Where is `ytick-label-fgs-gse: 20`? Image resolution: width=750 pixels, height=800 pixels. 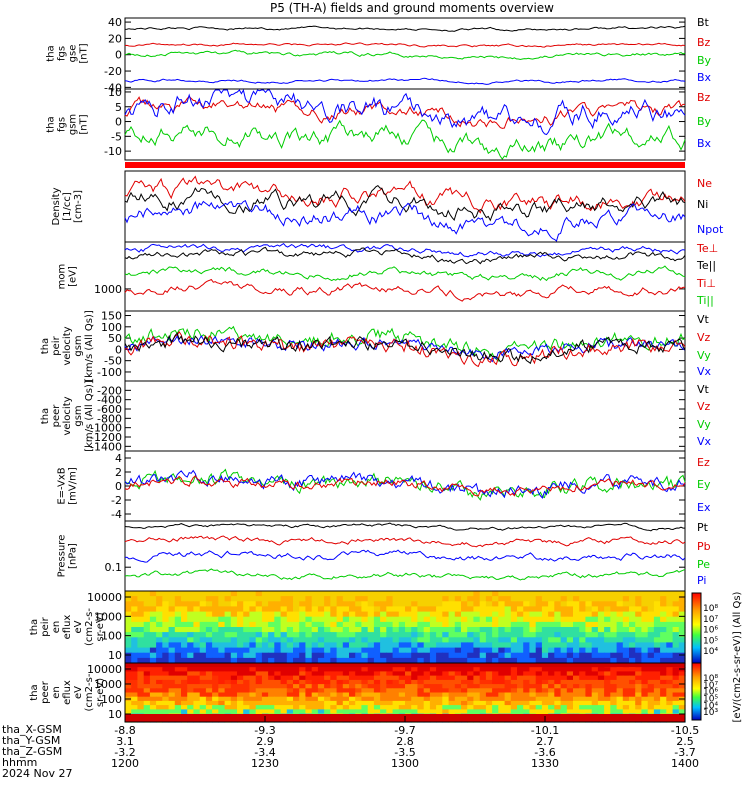 ytick-label-fgs-gse: 20 is located at coordinates (115, 38).